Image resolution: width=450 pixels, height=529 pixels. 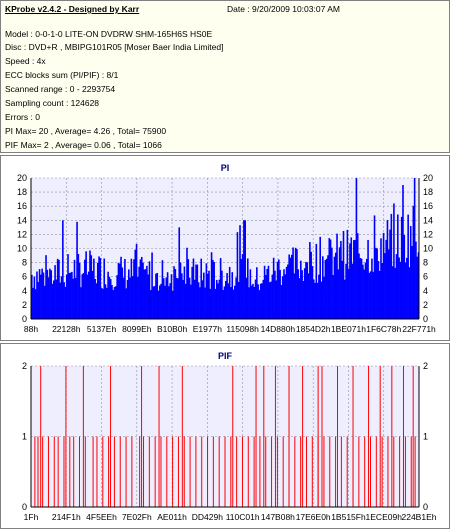 What do you see at coordinates (101, 517) in the screenshot?
I see `x-tick-label: 4F5EEh` at bounding box center [101, 517].